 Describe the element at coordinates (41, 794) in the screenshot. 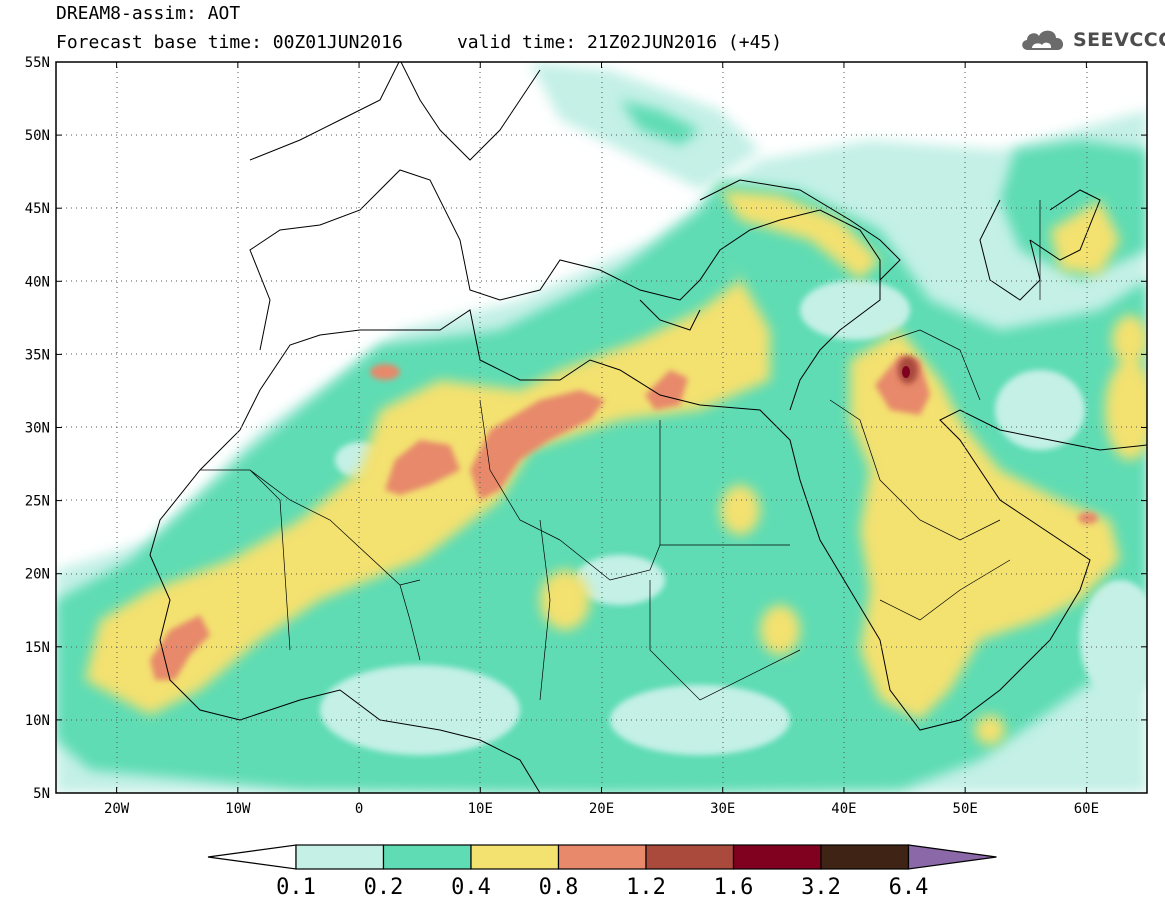

I see `lat-label: 5N` at that location.